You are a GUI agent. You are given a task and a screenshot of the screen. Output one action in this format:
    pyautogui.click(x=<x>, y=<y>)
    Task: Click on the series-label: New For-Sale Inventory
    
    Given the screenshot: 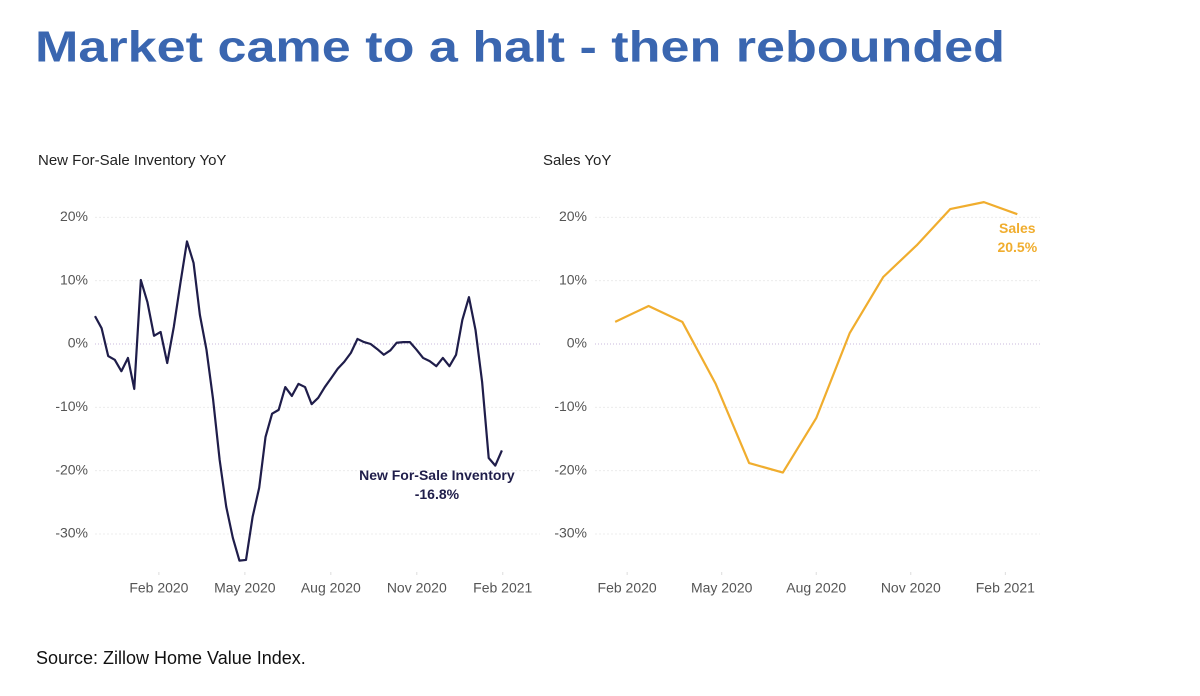 What is the action you would take?
    pyautogui.click(x=437, y=475)
    